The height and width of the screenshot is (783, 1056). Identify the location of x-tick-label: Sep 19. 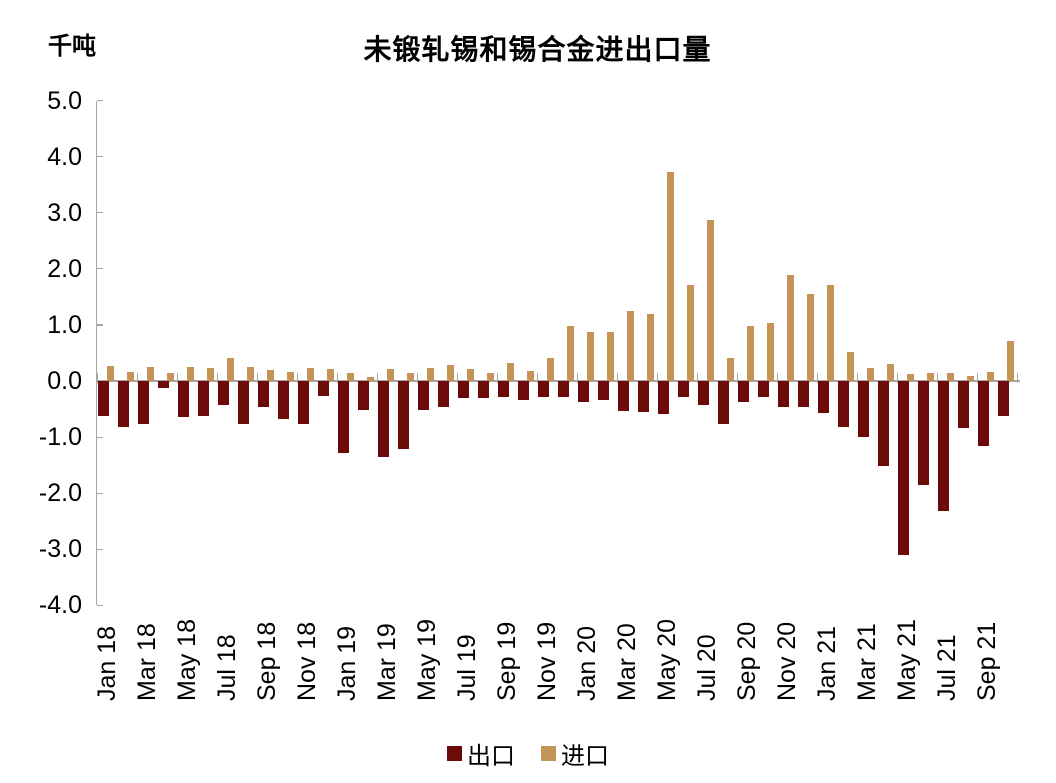
(506, 661).